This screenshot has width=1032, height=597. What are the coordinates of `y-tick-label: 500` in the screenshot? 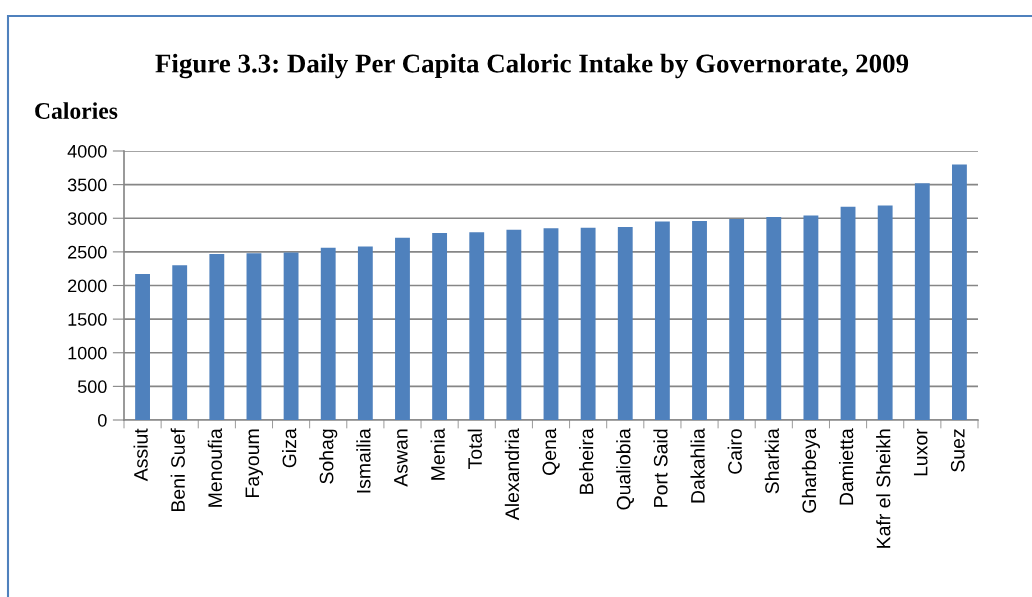 It's located at (92, 387).